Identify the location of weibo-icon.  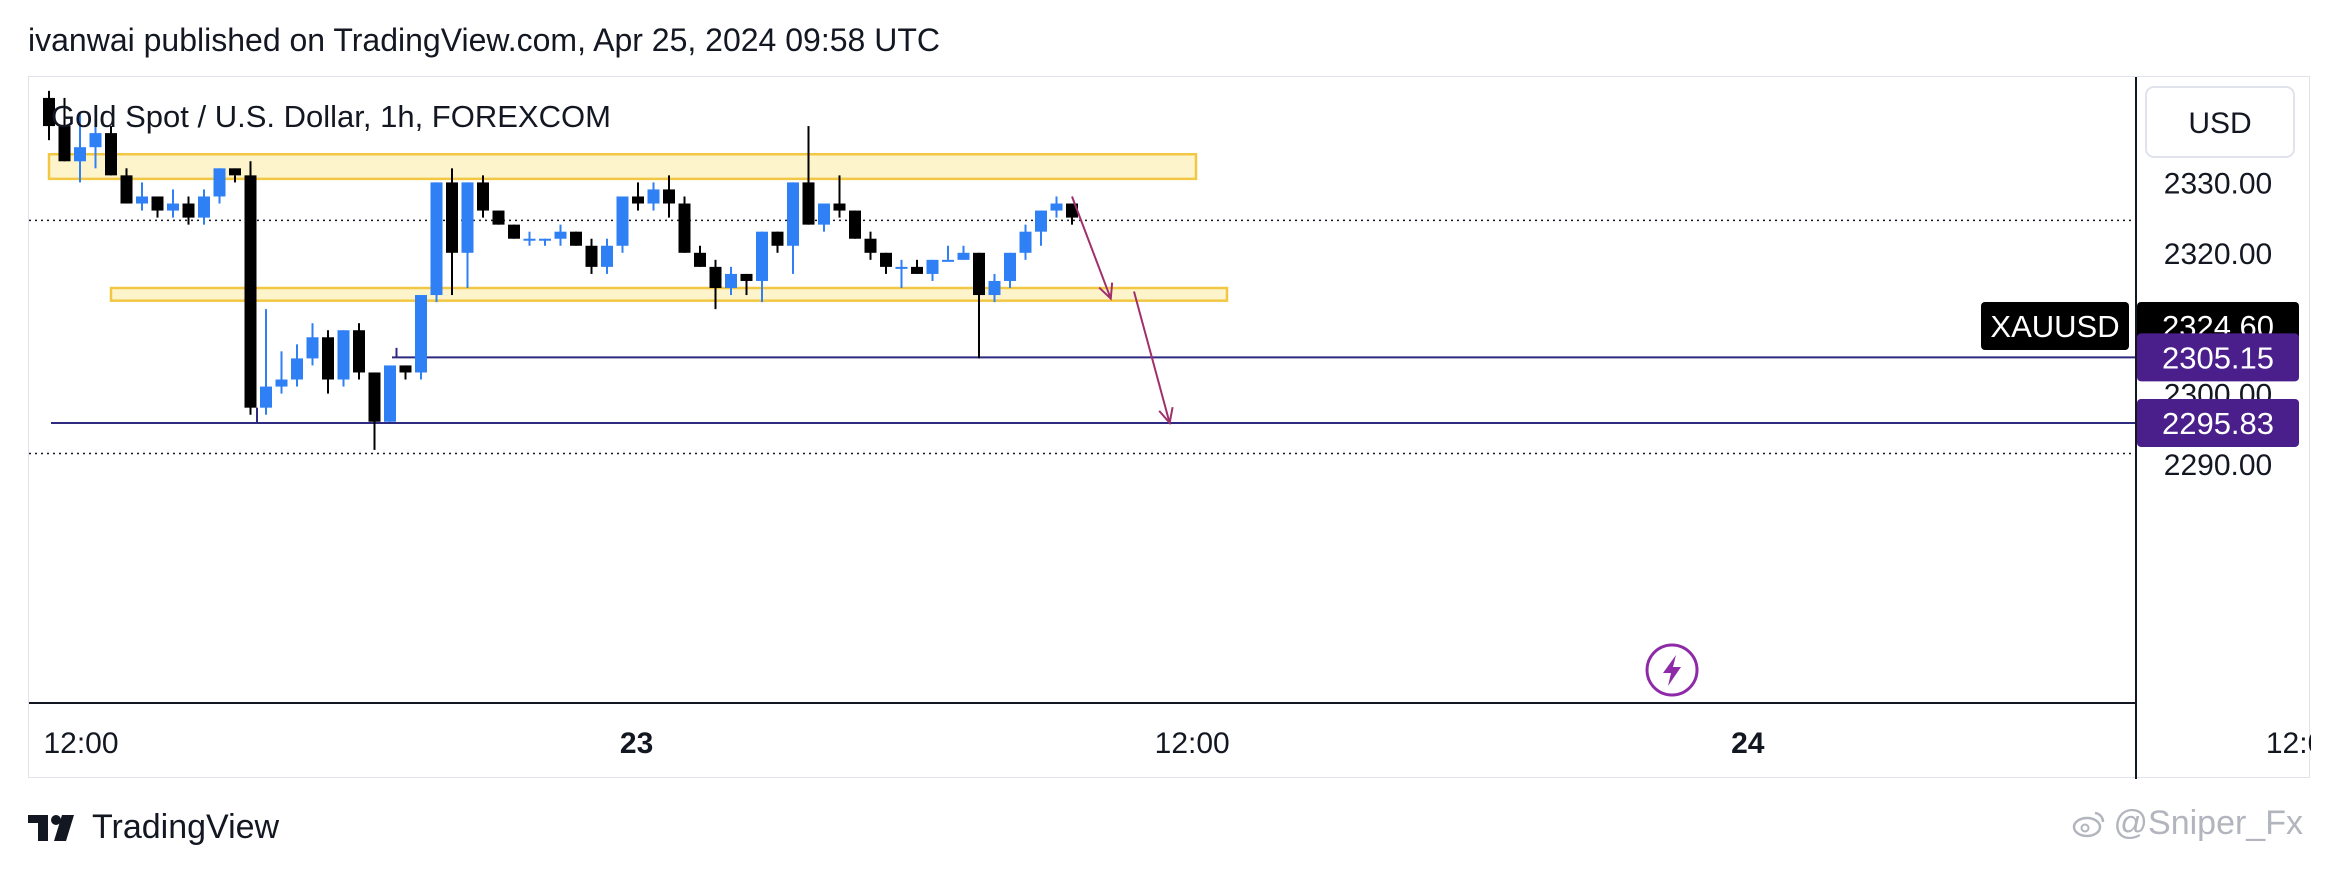
(2088, 824).